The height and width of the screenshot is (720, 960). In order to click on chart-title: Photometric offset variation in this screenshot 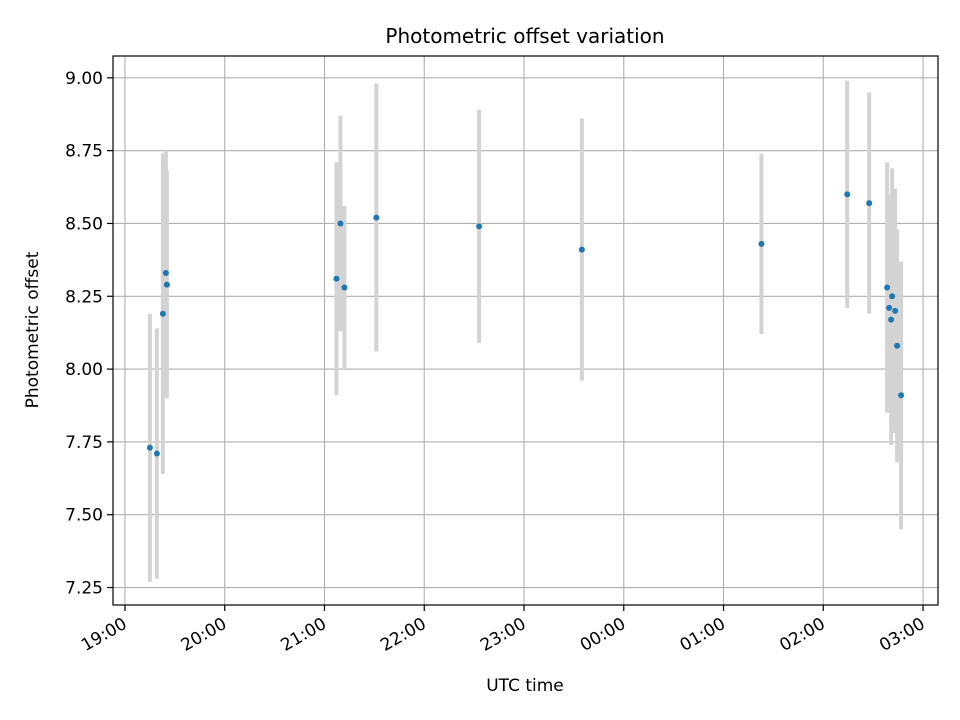, I will do `click(524, 36)`.